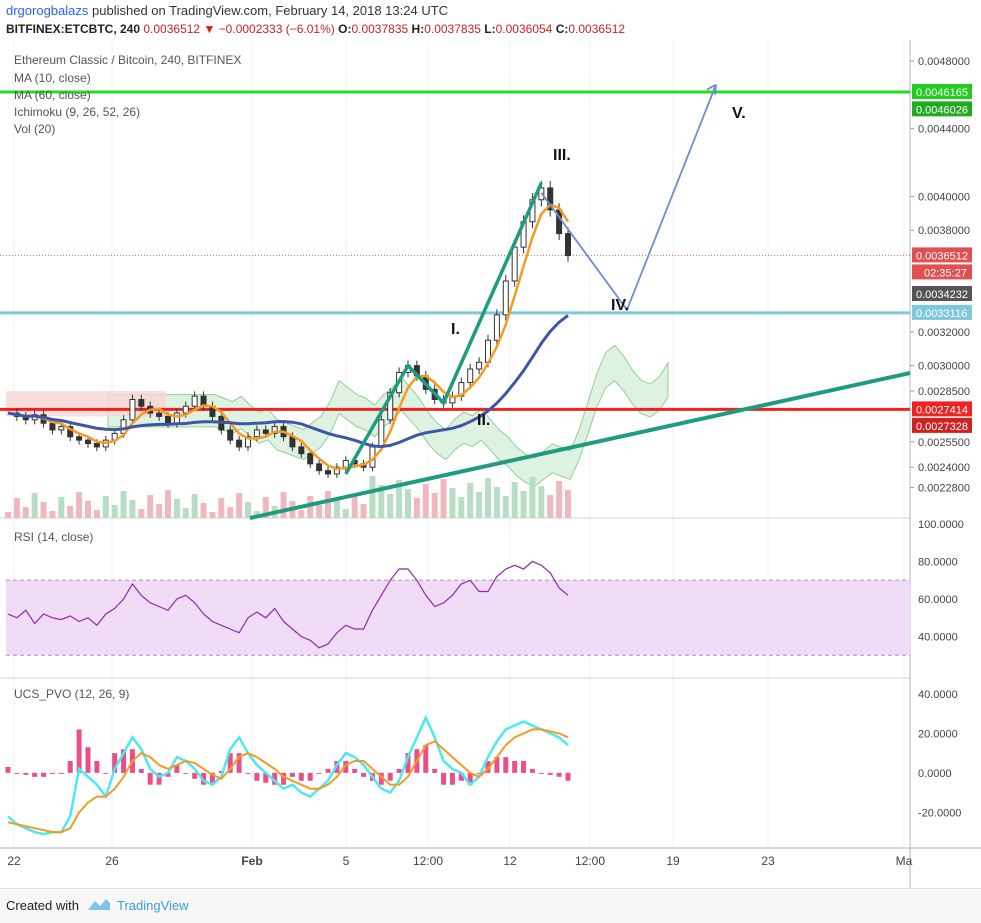 The height and width of the screenshot is (923, 981). I want to click on tradingview-link: TradingView, so click(153, 905).